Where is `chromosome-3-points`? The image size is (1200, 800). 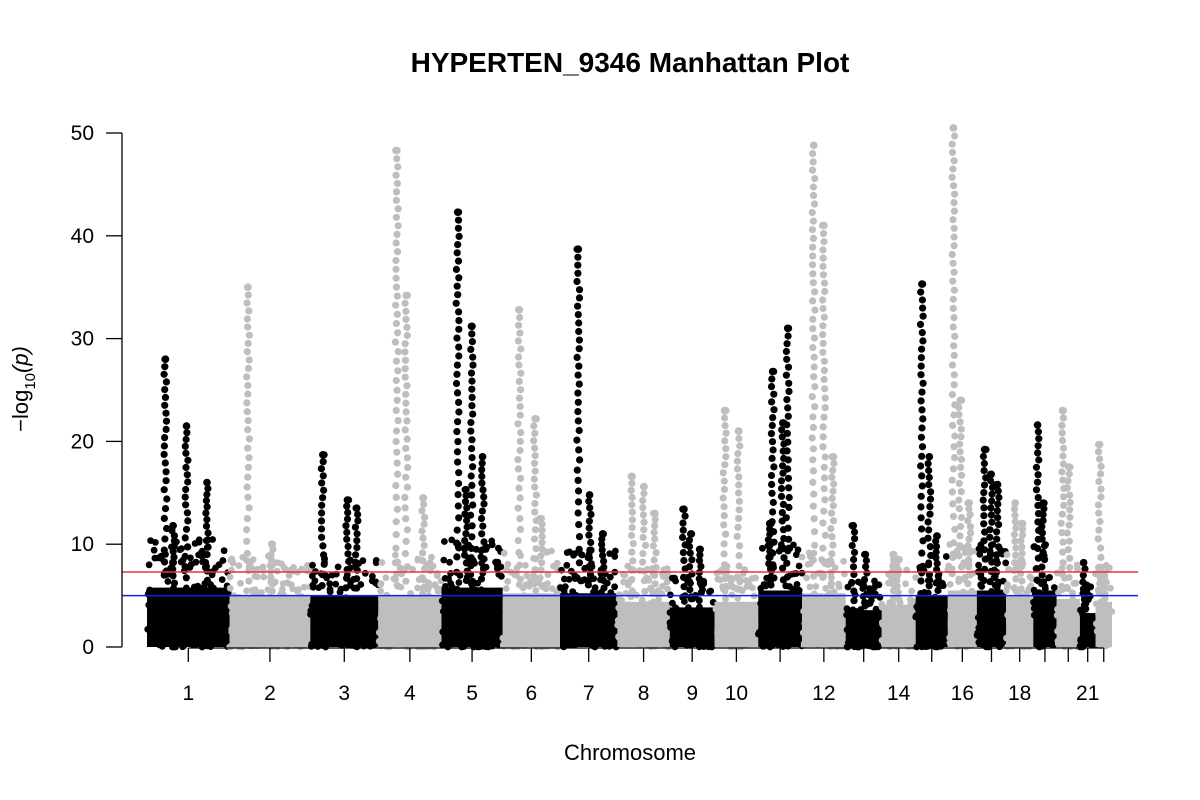
chromosome-3-points is located at coordinates (344, 551).